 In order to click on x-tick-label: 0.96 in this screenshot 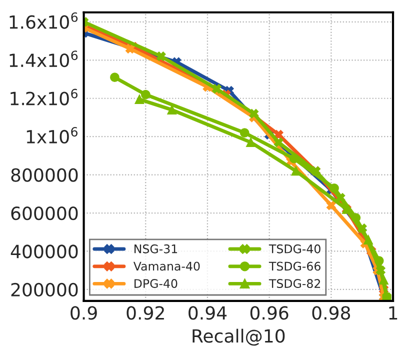, I will do `click(269, 313)`.